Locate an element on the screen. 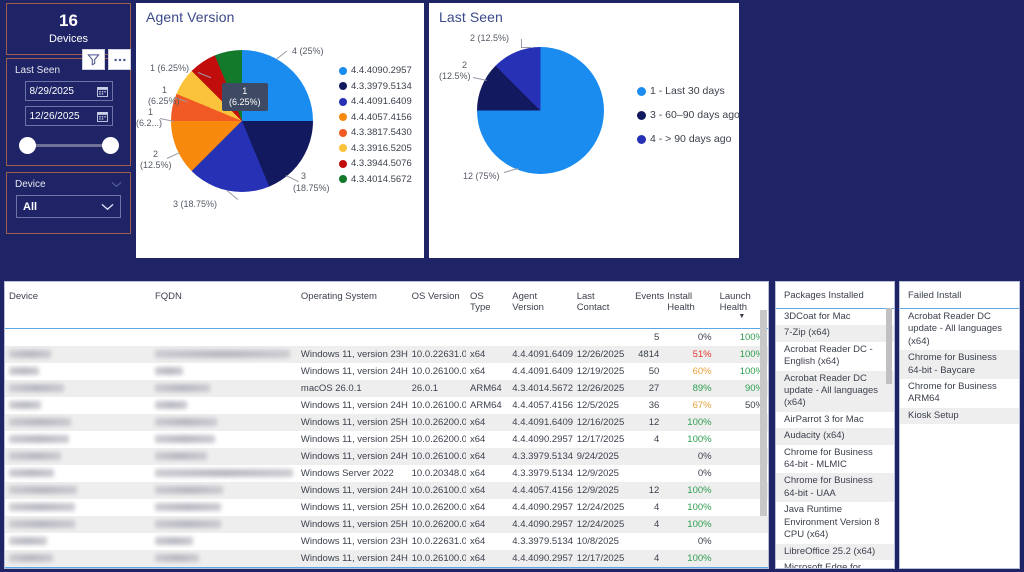 The width and height of the screenshot is (1024, 572). legend-item: 4.3.3944.5076 is located at coordinates (375, 163).